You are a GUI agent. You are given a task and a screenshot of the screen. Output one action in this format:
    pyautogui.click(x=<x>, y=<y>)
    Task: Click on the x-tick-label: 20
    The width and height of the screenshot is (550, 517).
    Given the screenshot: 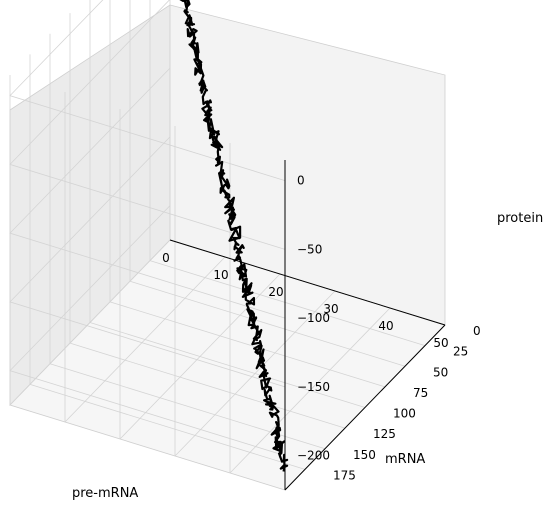 What is the action you would take?
    pyautogui.click(x=275, y=292)
    